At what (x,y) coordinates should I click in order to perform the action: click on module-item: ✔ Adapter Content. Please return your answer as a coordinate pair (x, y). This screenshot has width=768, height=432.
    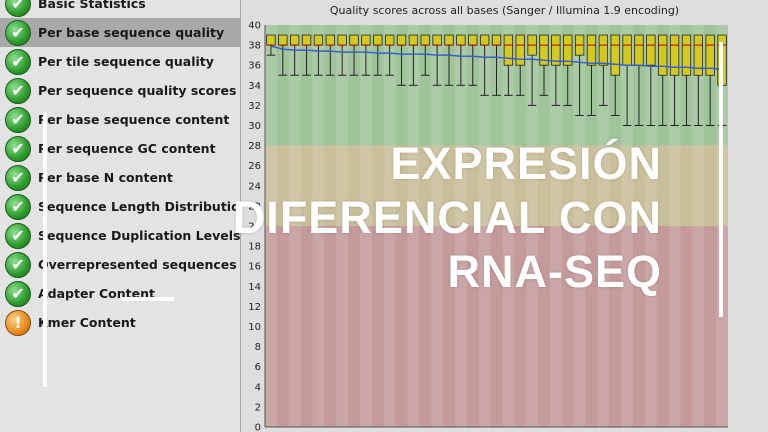
    Looking at the image, I should click on (120, 293).